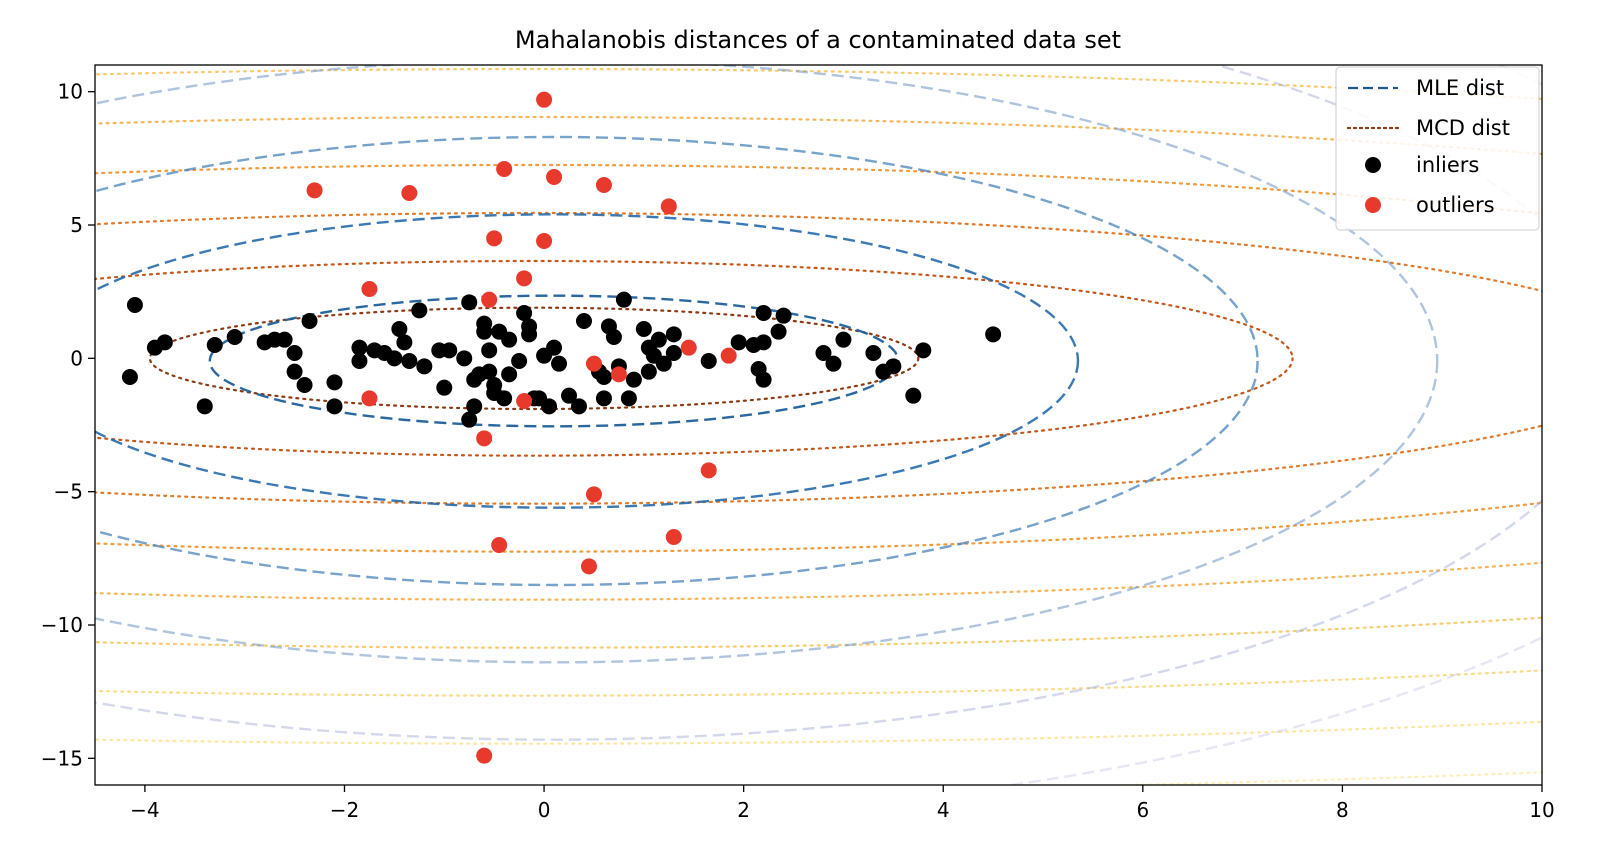 This screenshot has width=1600, height=842. What do you see at coordinates (1142, 810) in the screenshot?
I see `x-tick-label: 6` at bounding box center [1142, 810].